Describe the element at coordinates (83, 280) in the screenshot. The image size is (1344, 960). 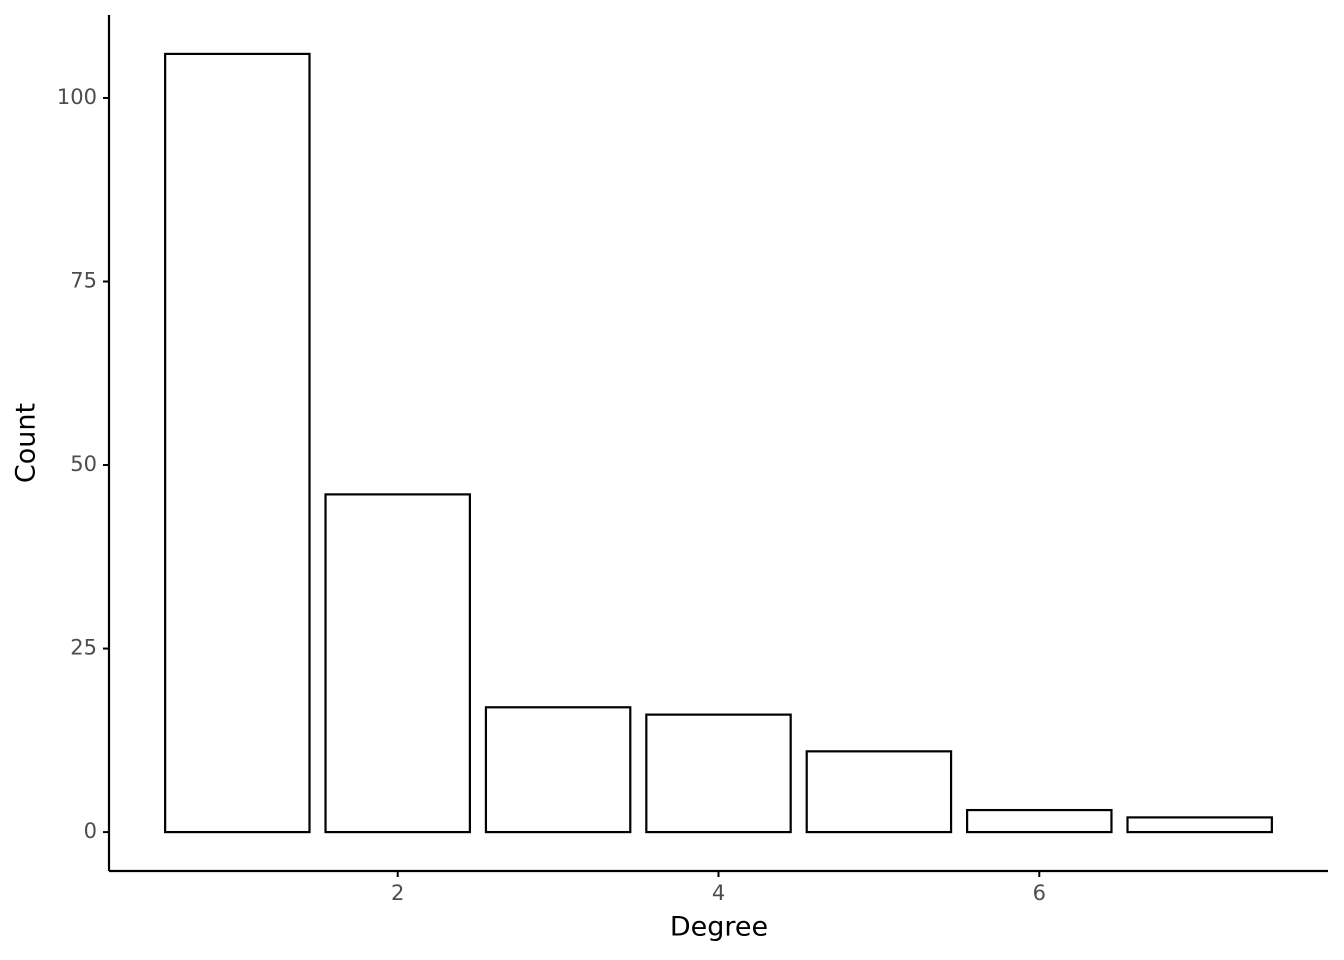
I see `y-tick-label: 75` at that location.